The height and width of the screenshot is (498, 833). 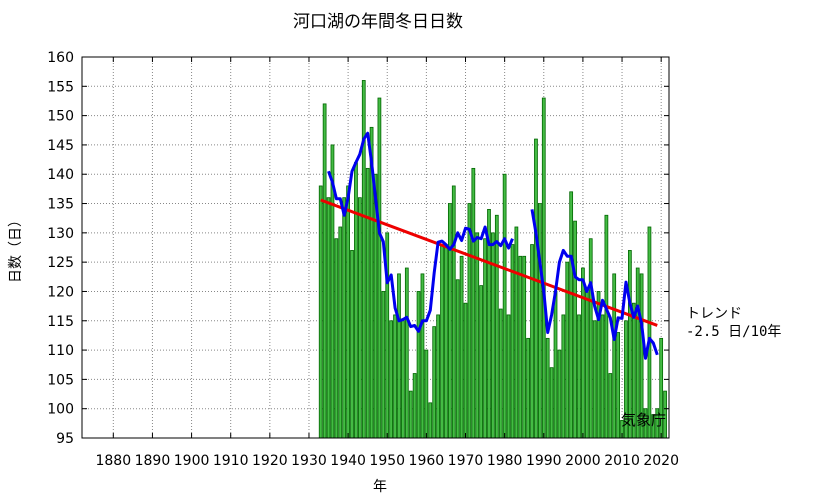 What do you see at coordinates (583, 461) in the screenshot?
I see `x-tick-label: 2000` at bounding box center [583, 461].